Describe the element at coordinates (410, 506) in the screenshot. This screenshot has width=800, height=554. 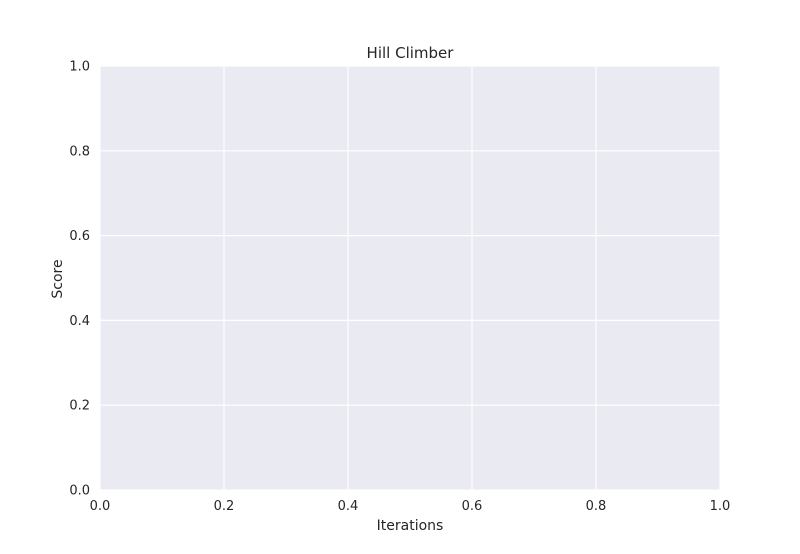
I see `x-tick-labels: 0.0 0.2 0.4 0.6 0.8 1.0` at that location.